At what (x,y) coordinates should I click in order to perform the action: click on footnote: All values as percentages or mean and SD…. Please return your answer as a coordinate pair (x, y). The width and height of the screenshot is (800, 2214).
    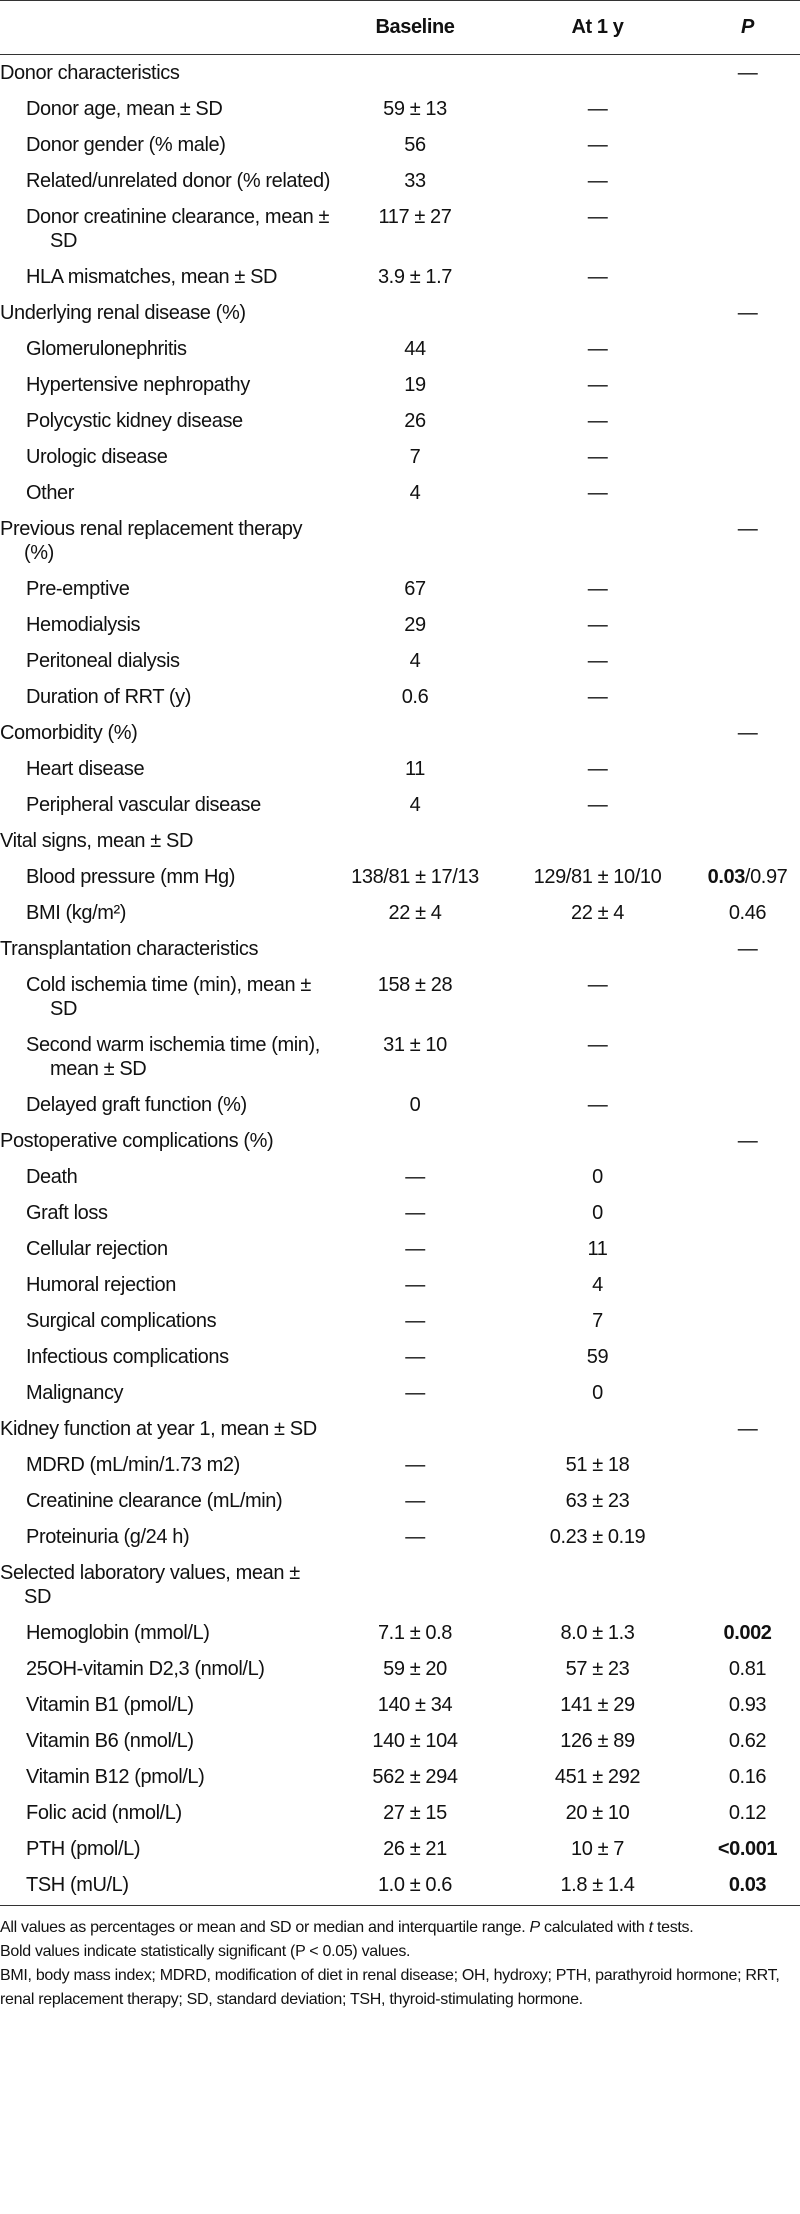
    Looking at the image, I should click on (400, 1928).